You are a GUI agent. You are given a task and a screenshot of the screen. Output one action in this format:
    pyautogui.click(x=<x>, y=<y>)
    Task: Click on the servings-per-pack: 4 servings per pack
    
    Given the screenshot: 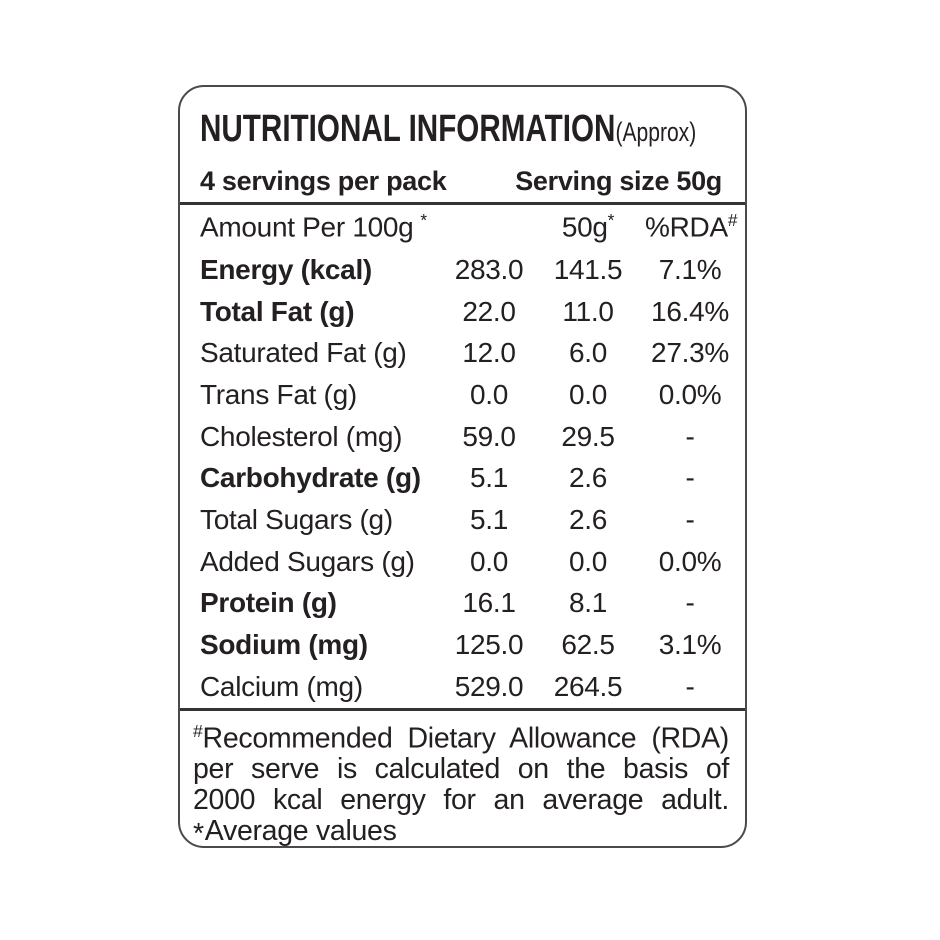 What is the action you would take?
    pyautogui.click(x=323, y=181)
    